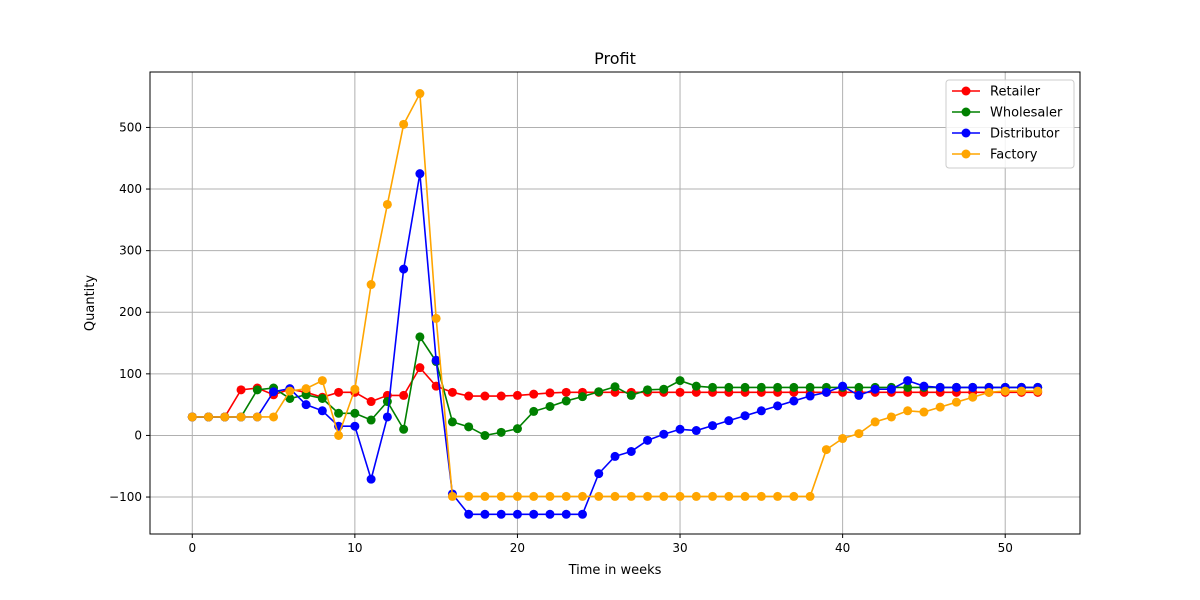 The width and height of the screenshot is (1200, 600). I want to click on legend-item-wholesaler: Wholesaler, so click(1007, 113).